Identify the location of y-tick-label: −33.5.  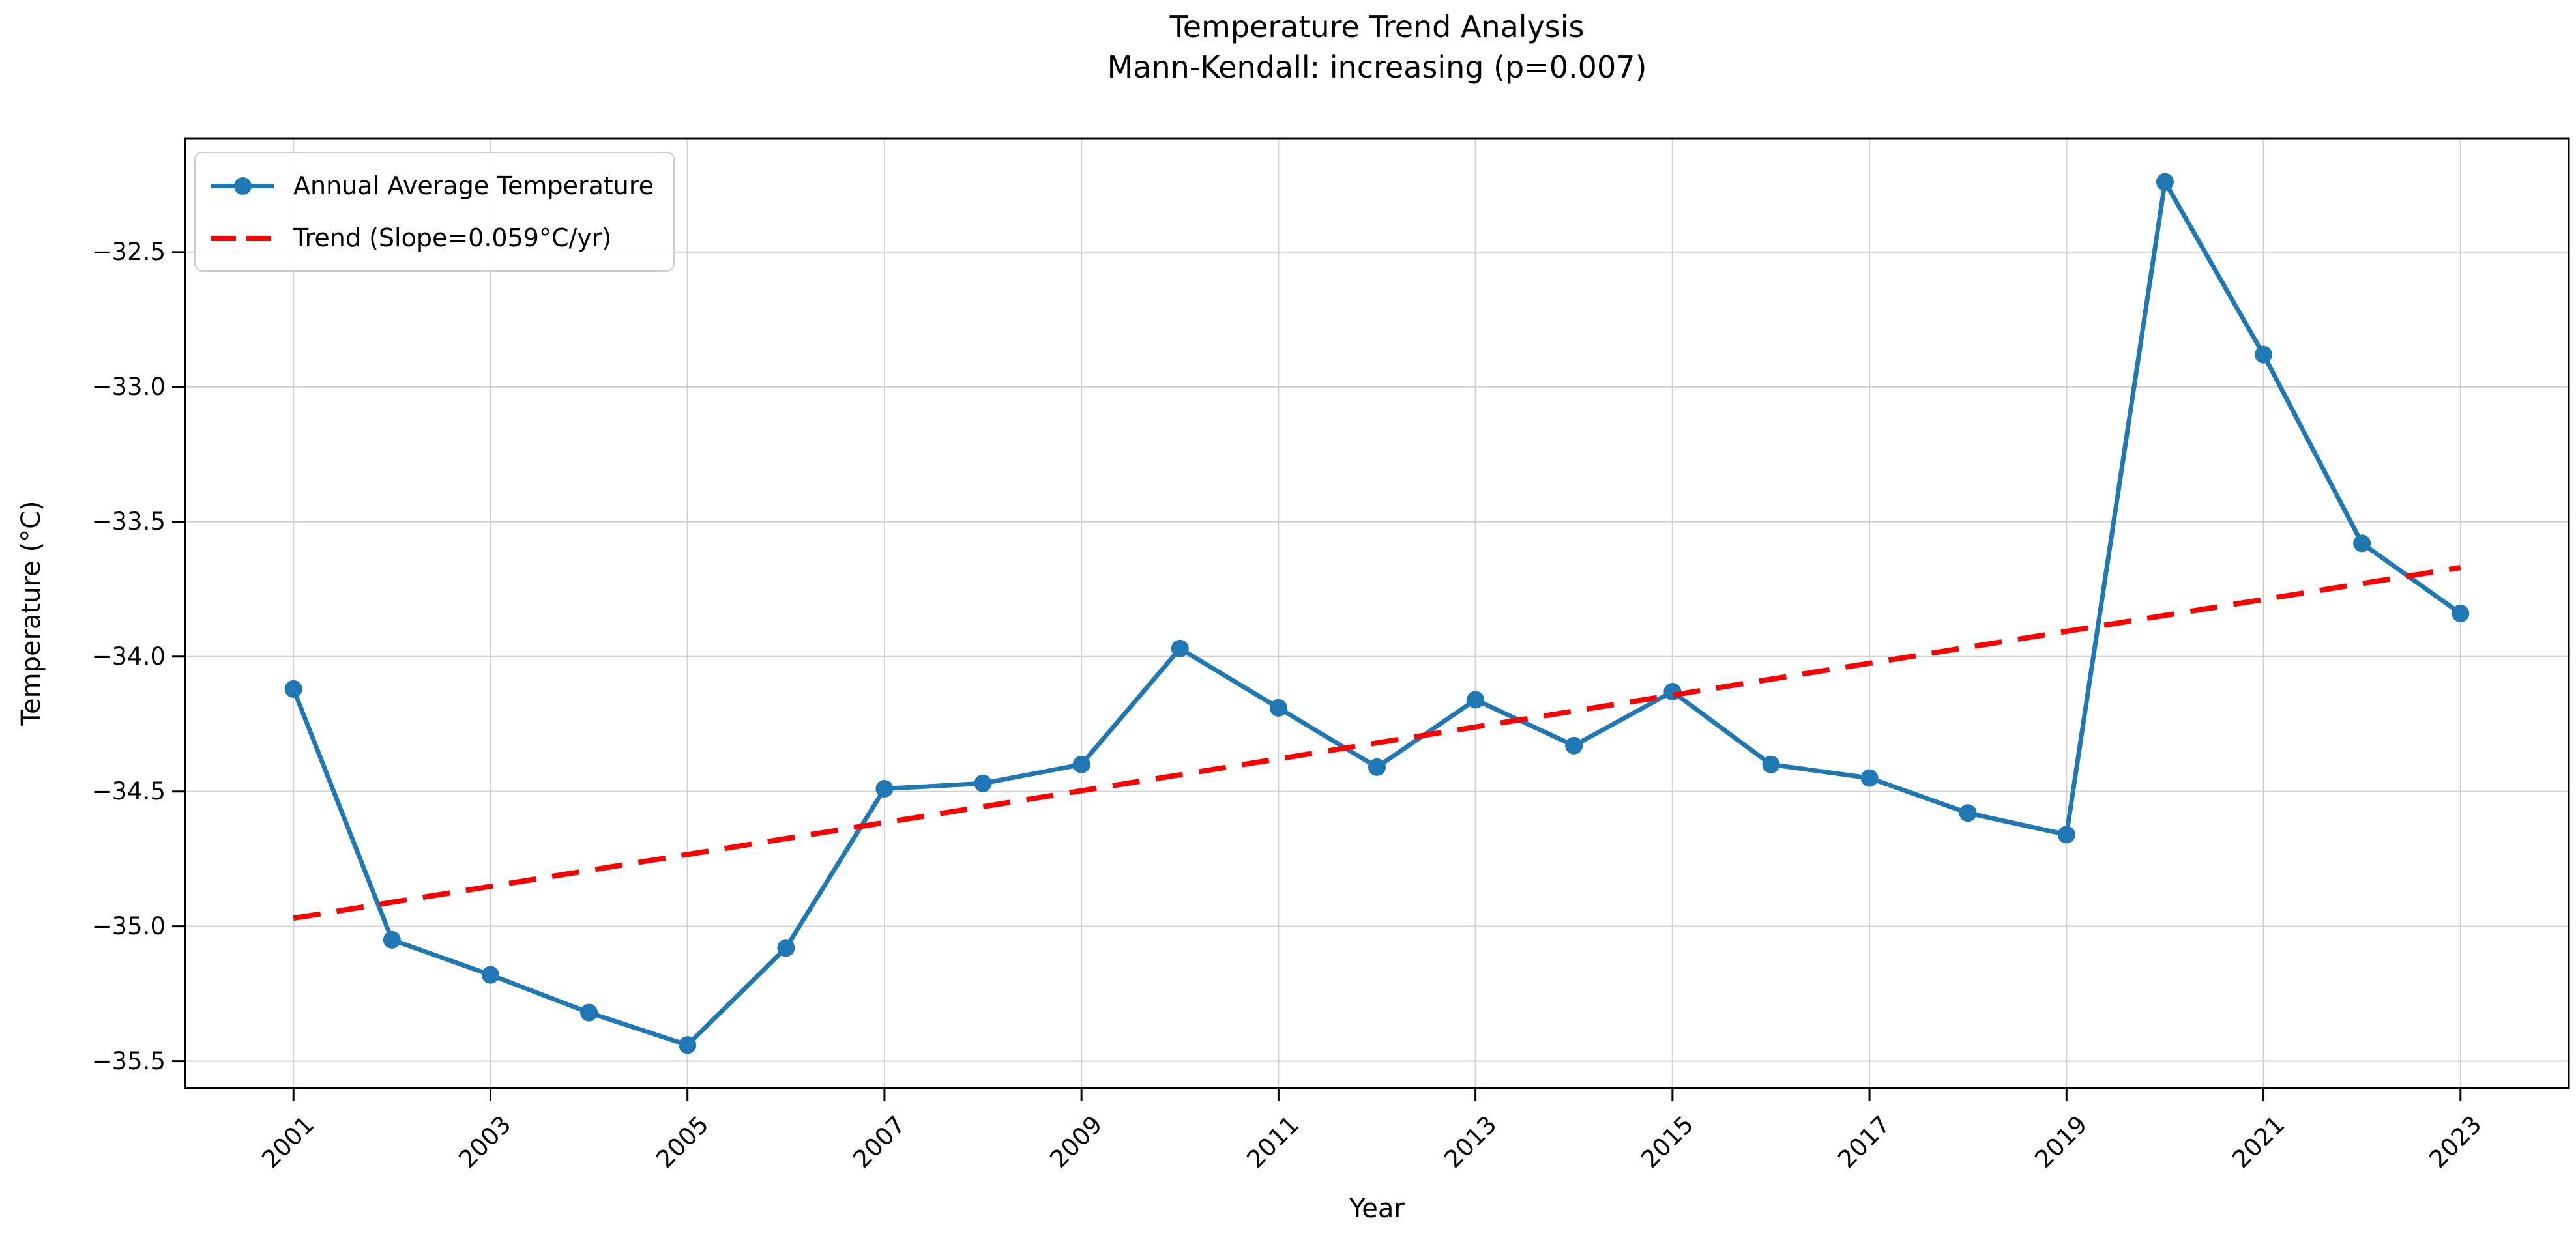
(128, 521).